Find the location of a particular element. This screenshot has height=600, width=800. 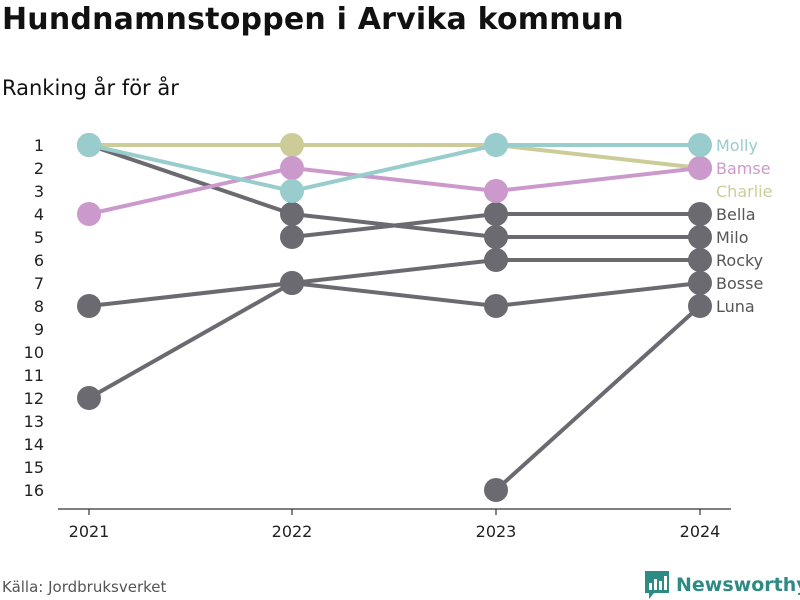

series-label-charlie: Charlie is located at coordinates (744, 191).